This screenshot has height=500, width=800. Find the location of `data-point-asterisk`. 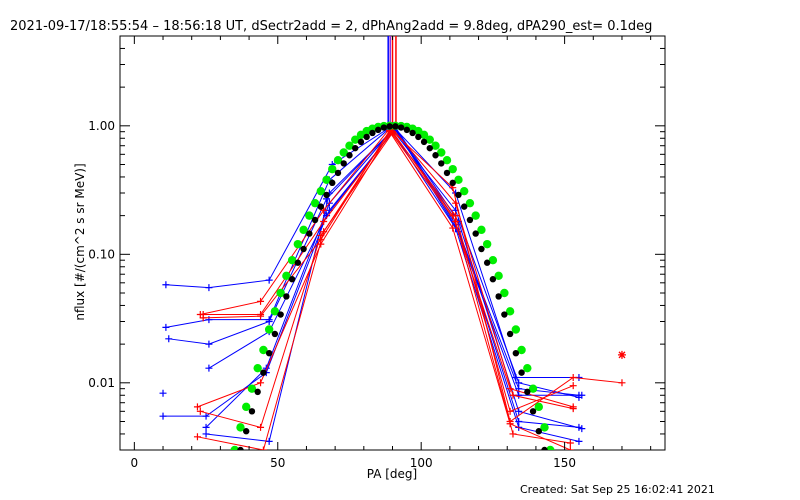

data-point-asterisk is located at coordinates (621, 354).